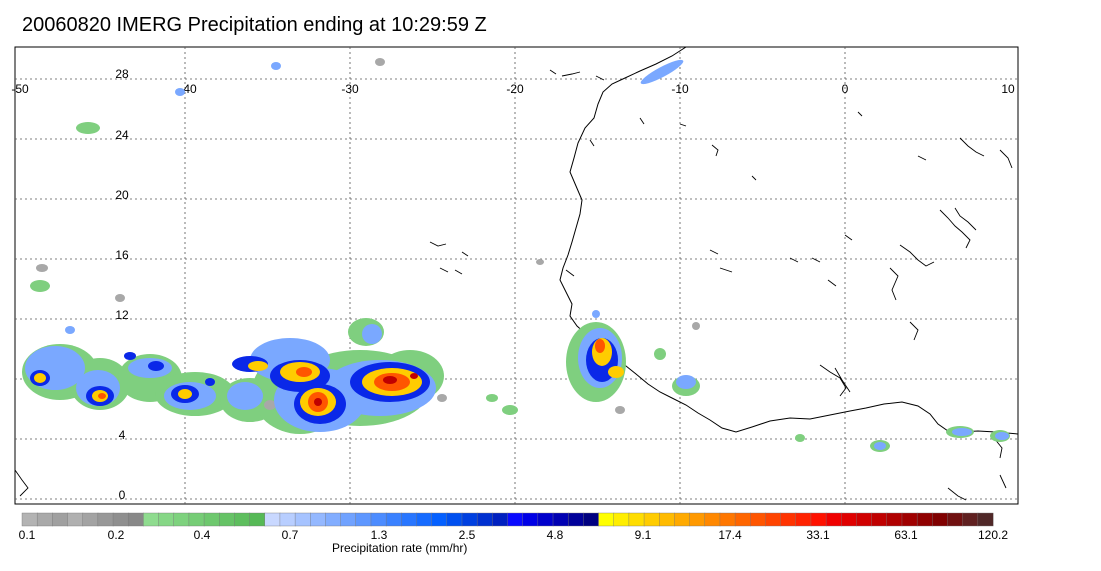  I want to click on colorbar-tick-label: 9.1, so click(643, 535).